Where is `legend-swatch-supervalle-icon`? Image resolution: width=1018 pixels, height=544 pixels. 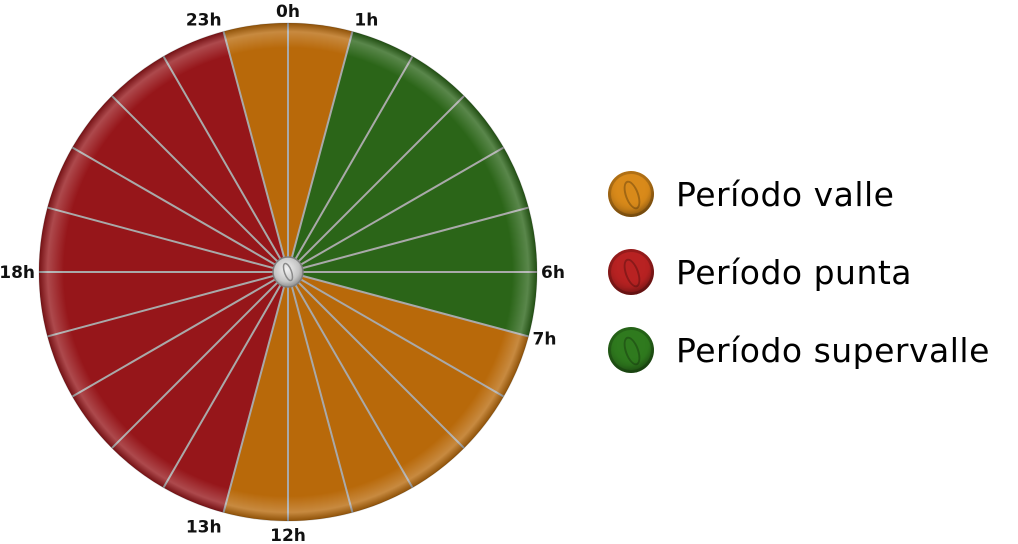
legend-swatch-supervalle-icon is located at coordinates (631, 350).